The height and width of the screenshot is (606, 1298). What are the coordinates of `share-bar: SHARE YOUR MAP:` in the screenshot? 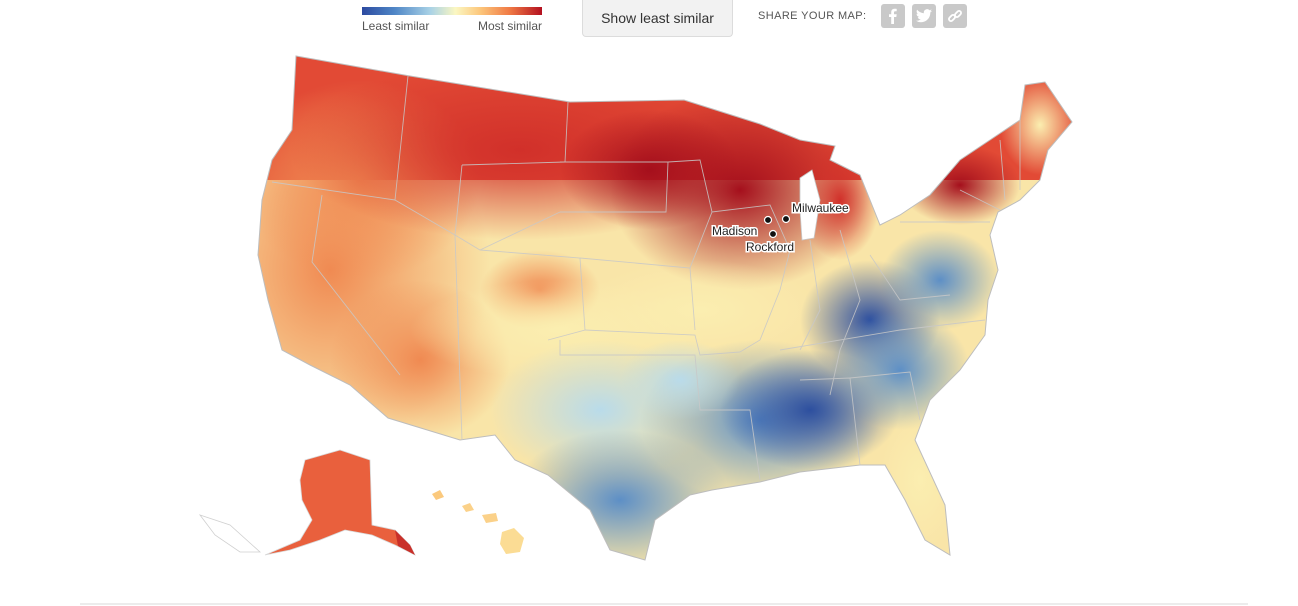 It's located at (862, 16).